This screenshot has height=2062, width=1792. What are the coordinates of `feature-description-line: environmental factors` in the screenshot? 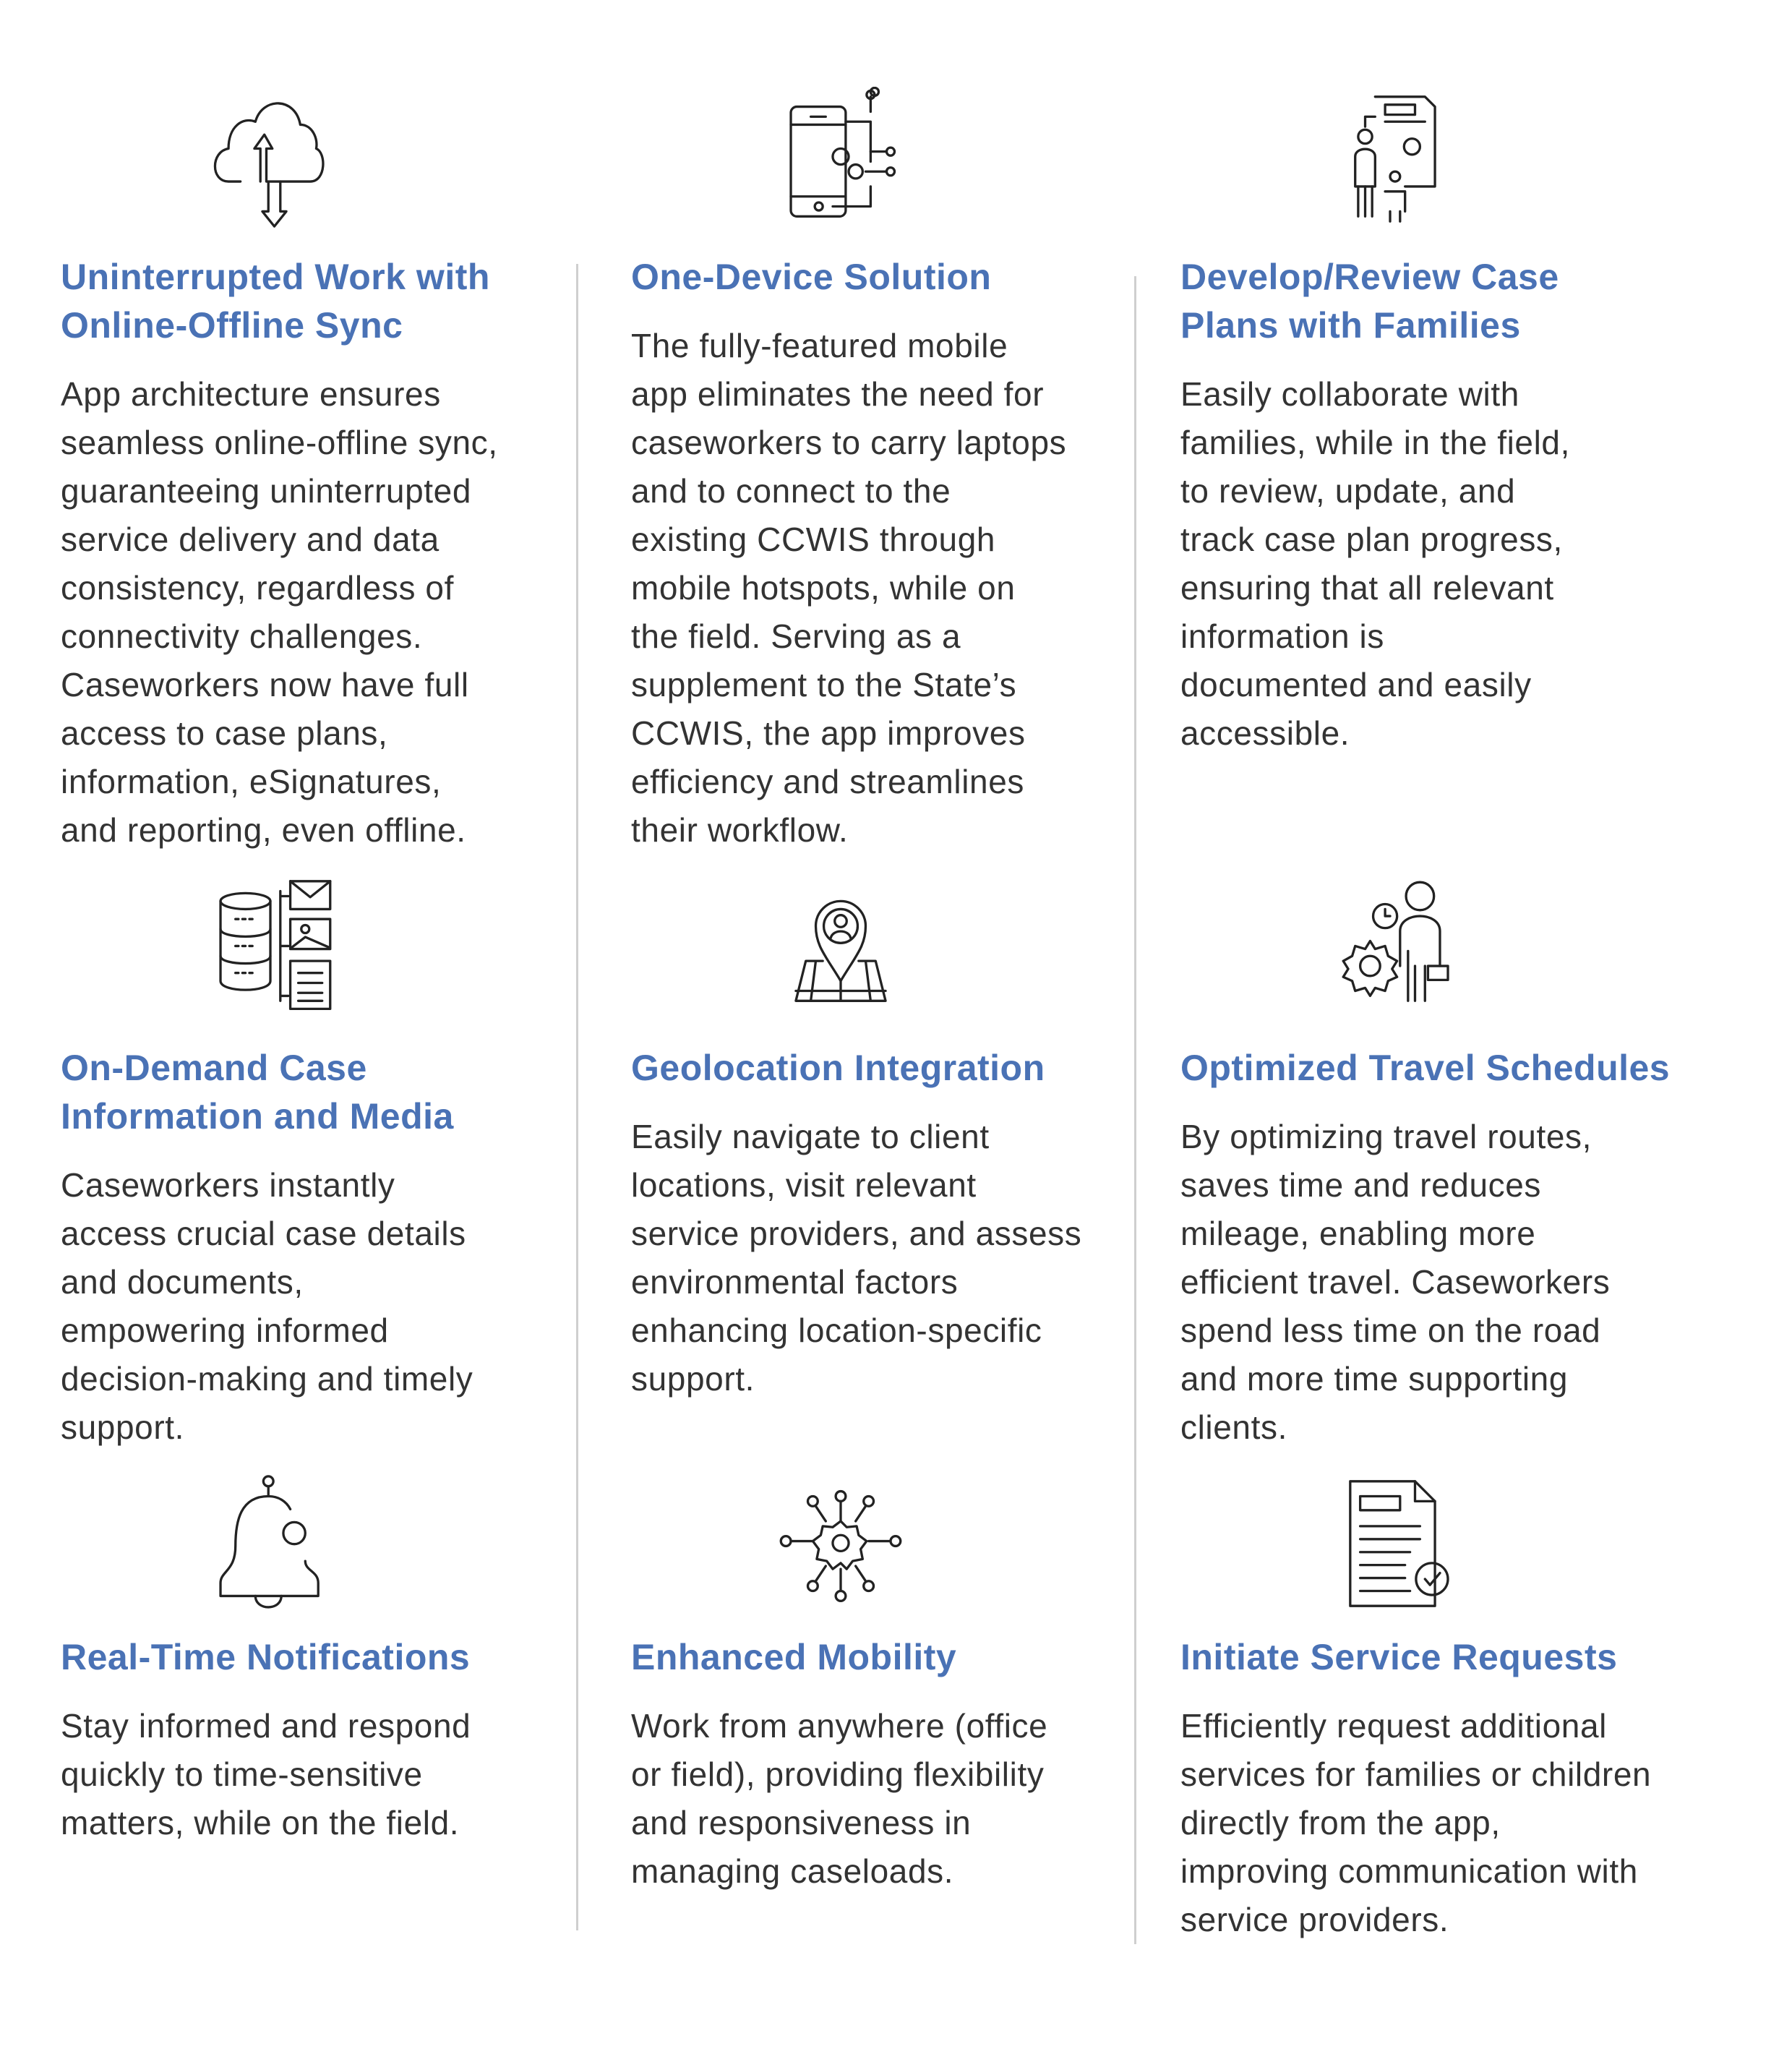 It's located at (795, 1282).